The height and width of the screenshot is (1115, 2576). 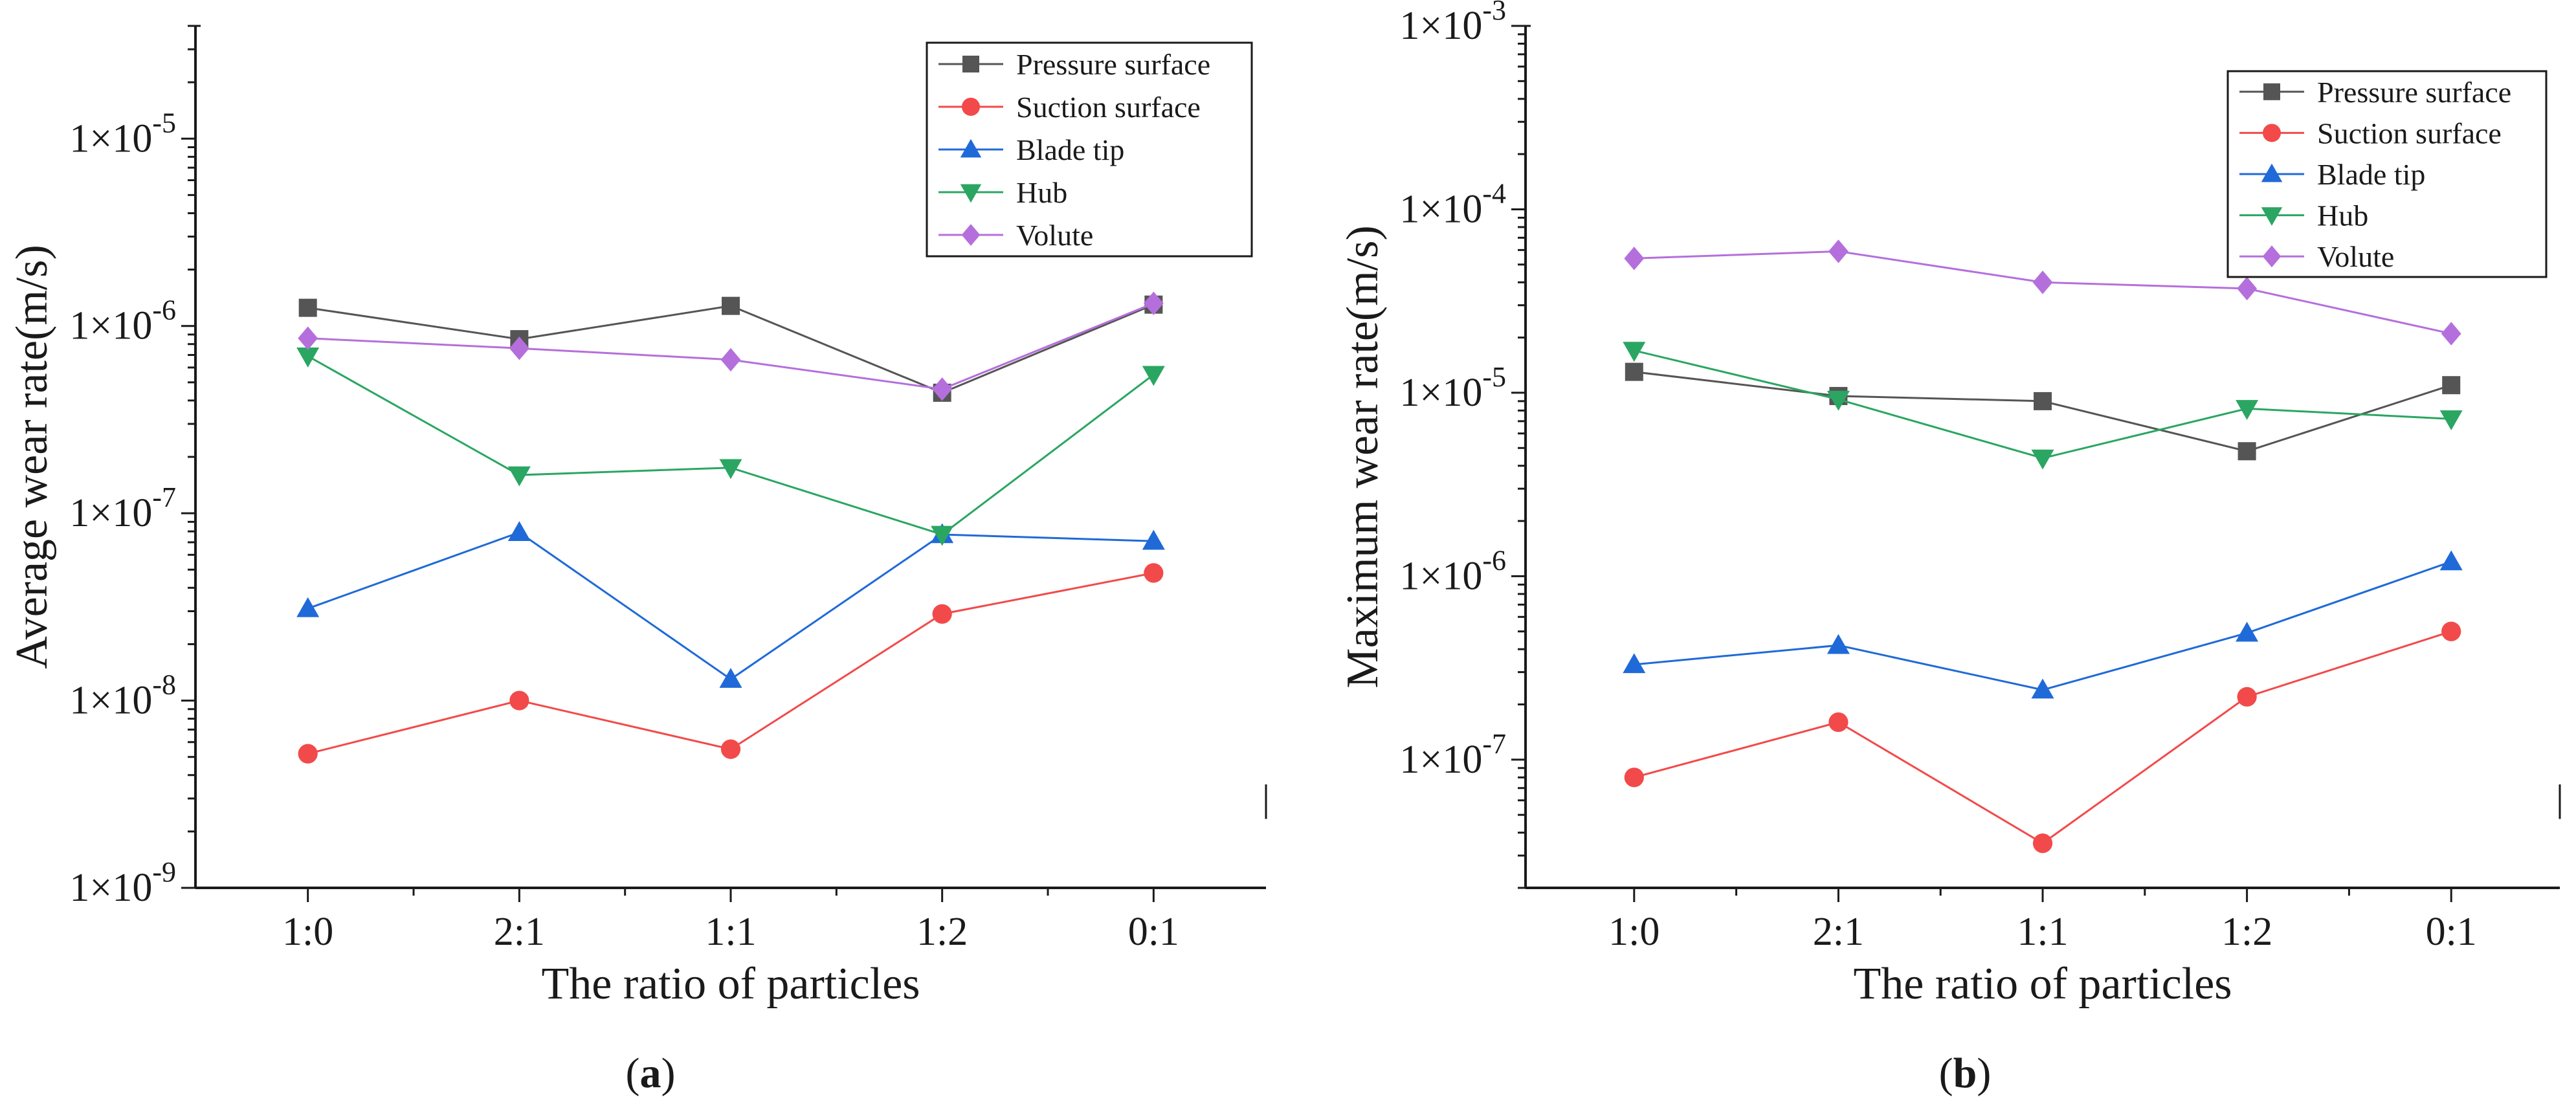 I want to click on panel-label: (a), so click(x=651, y=1073).